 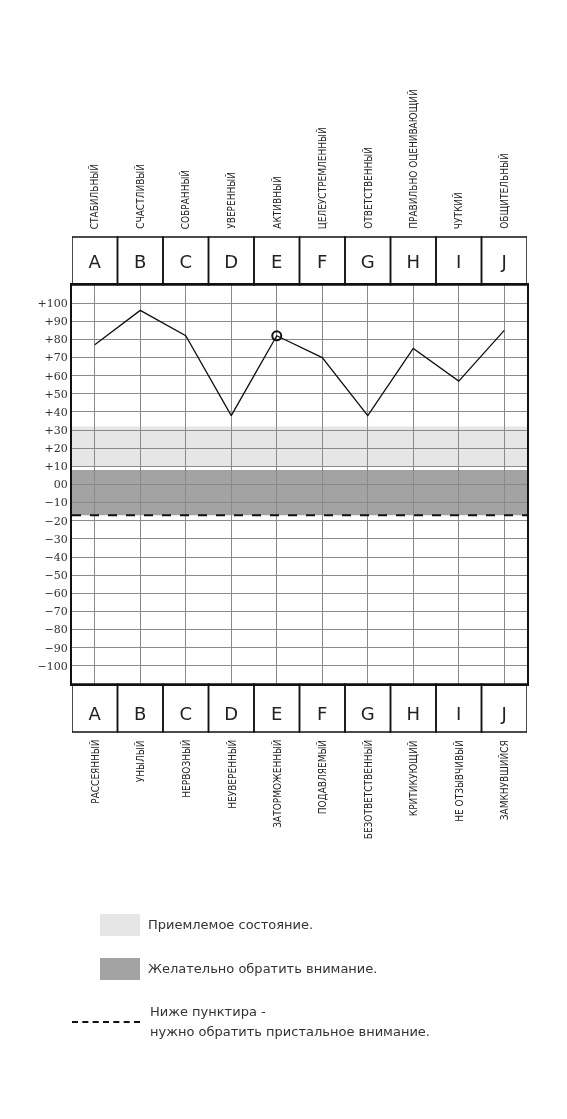 What do you see at coordinates (263, 969) in the screenshot?
I see `legend-label: Желательно обратить внимание.` at bounding box center [263, 969].